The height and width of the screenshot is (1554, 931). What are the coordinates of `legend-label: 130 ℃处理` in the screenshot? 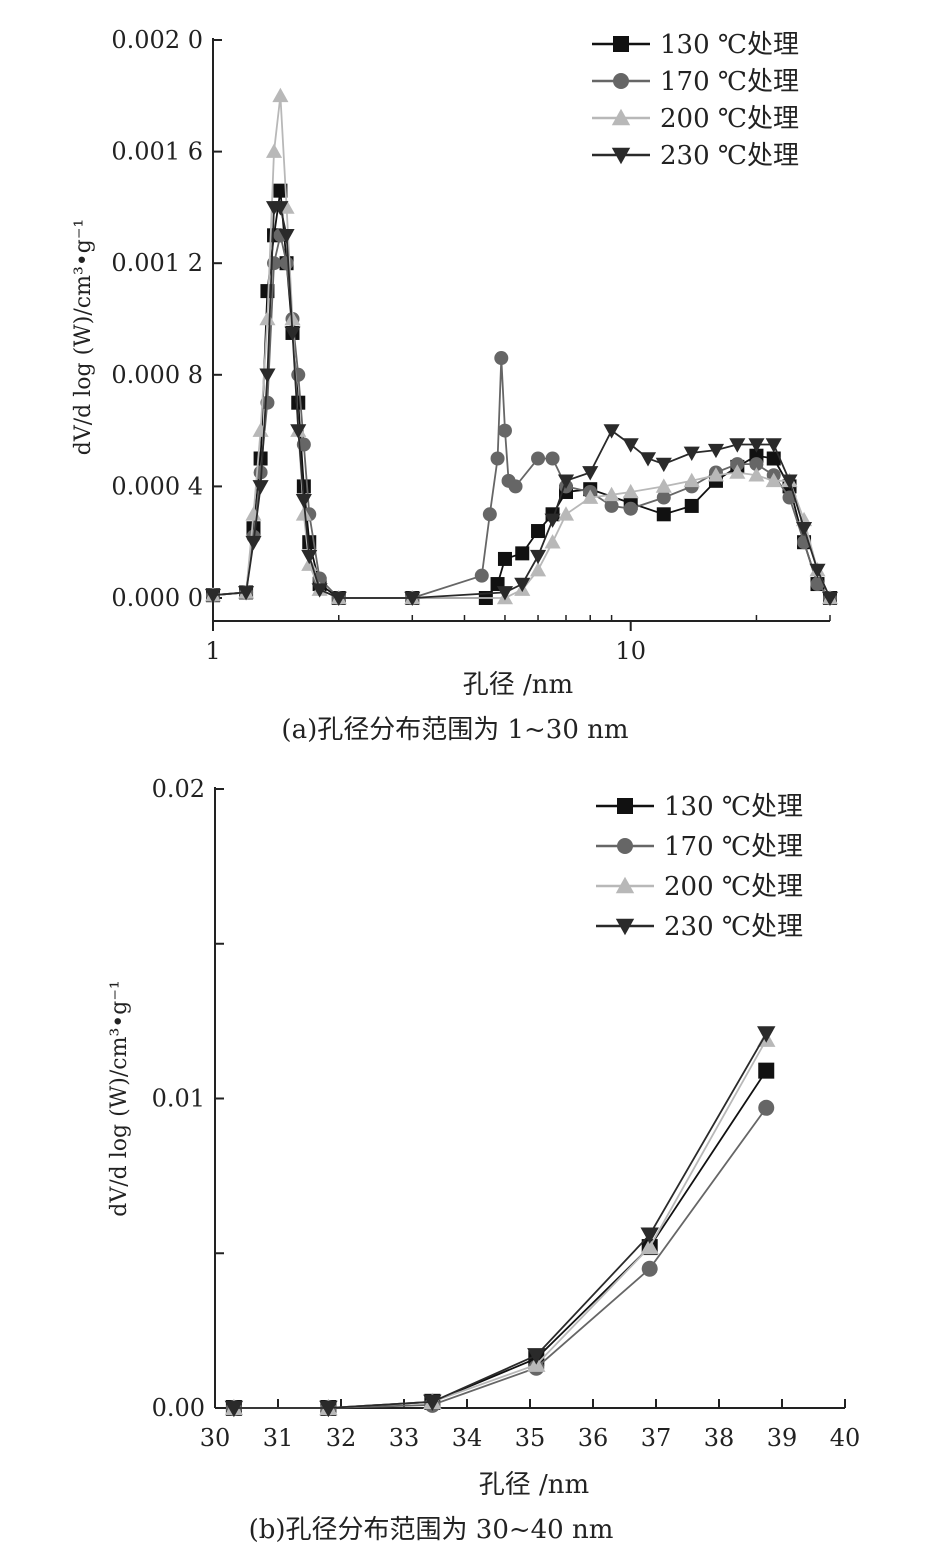 It's located at (733, 807).